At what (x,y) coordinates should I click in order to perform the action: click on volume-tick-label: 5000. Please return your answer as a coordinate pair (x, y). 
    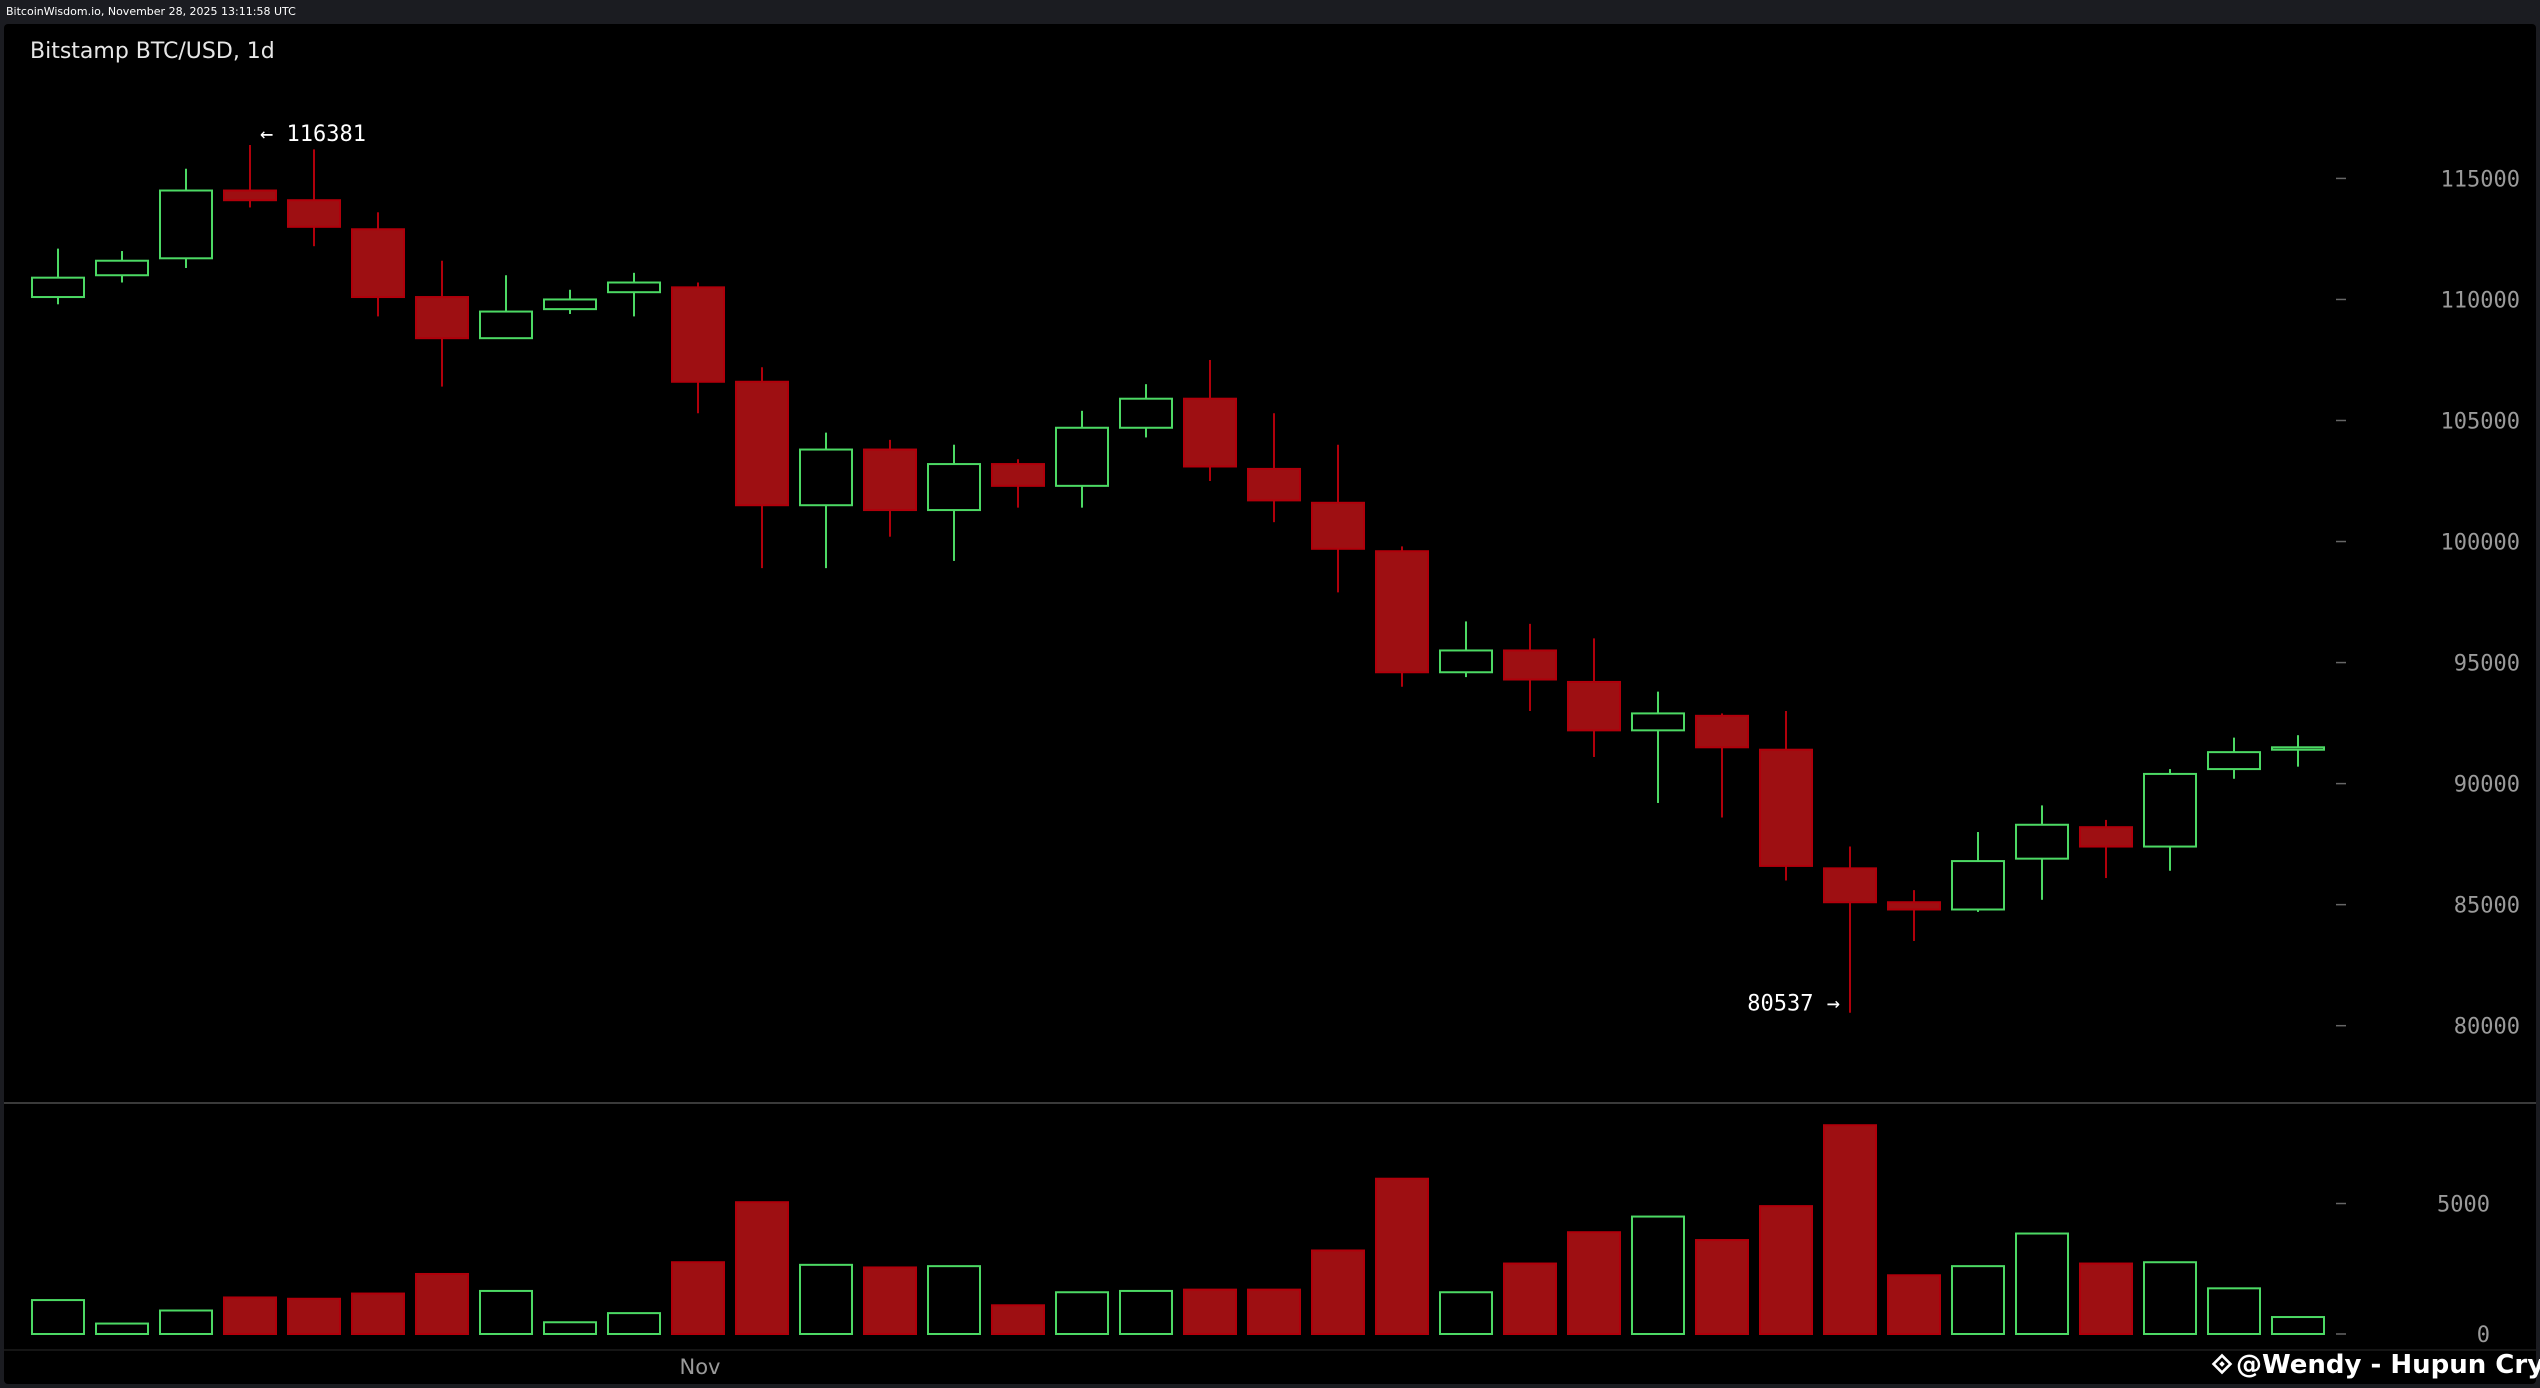
    Looking at the image, I should click on (2463, 1205).